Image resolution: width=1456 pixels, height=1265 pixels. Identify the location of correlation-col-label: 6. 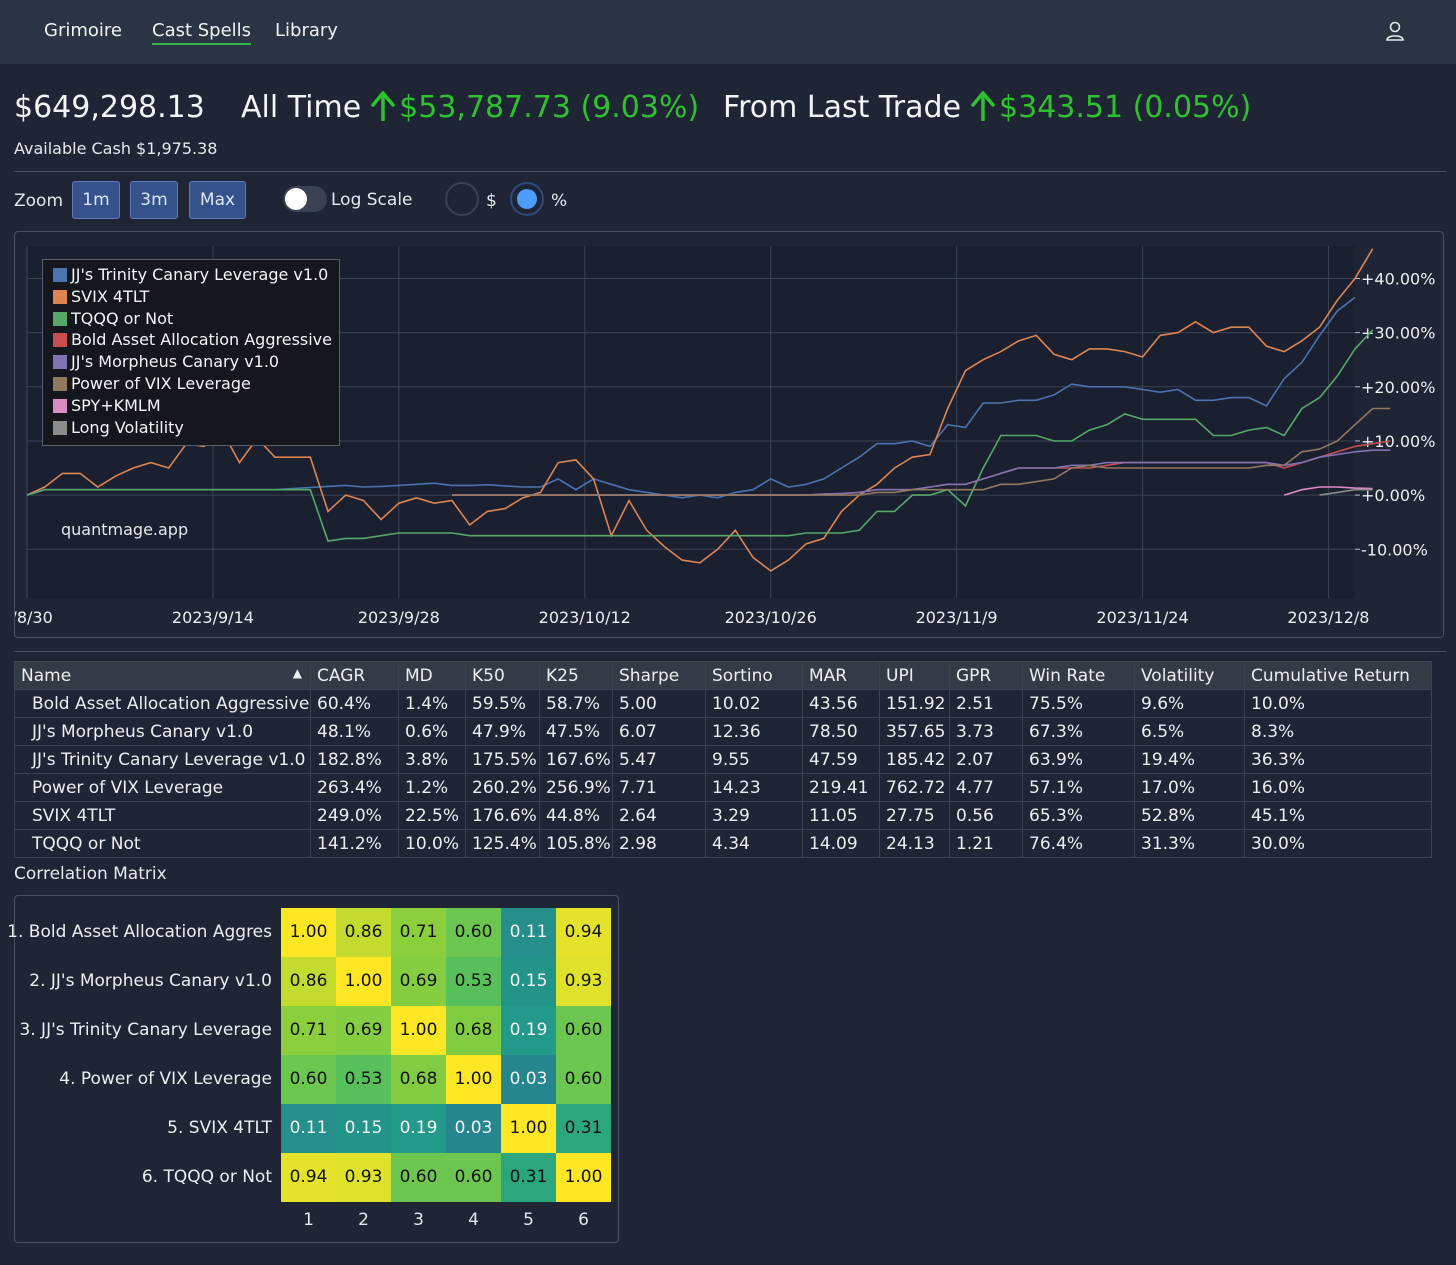
(583, 1220).